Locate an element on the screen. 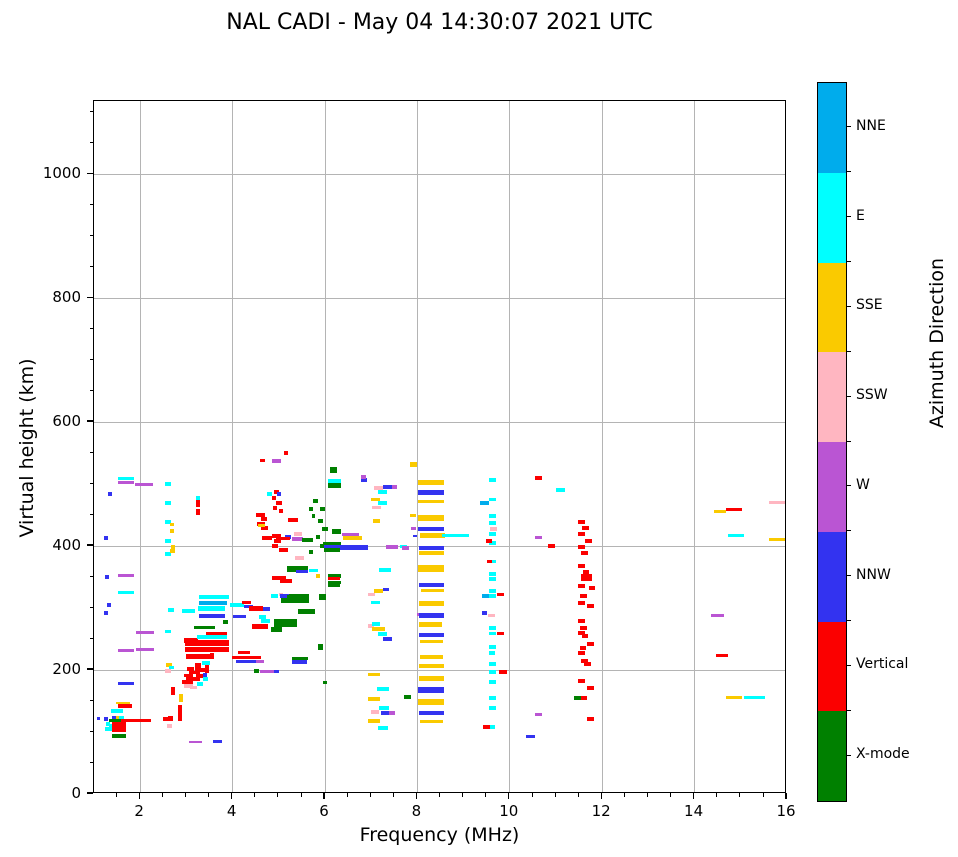 This screenshot has width=958, height=857. x-tick-label: 10 is located at coordinates (509, 811).